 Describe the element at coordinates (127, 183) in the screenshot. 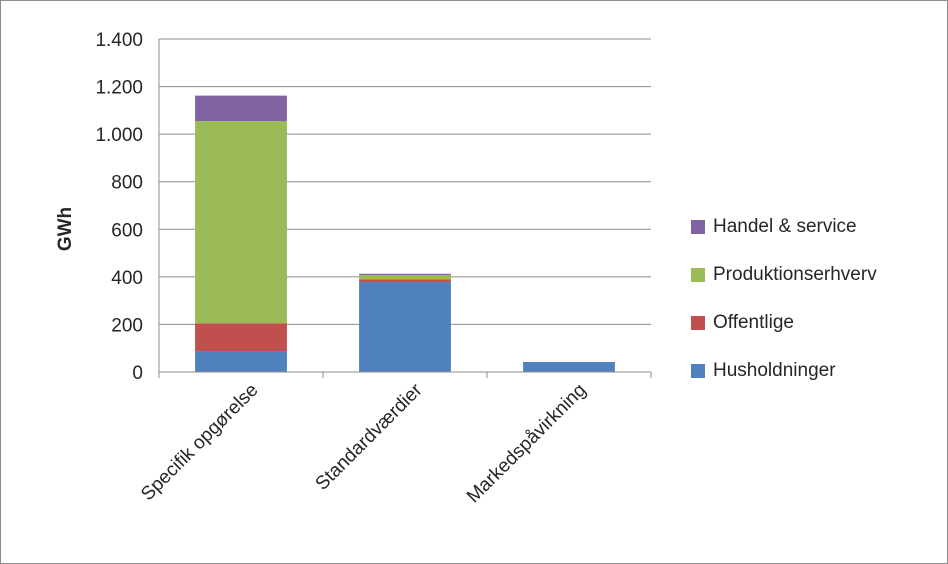

I see `y-tick-label: 800` at that location.